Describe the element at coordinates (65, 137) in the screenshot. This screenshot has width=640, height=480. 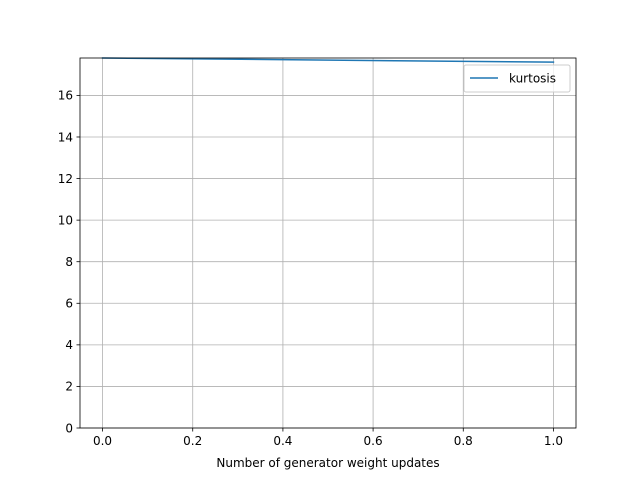
I see `y-tick-label: 14` at that location.